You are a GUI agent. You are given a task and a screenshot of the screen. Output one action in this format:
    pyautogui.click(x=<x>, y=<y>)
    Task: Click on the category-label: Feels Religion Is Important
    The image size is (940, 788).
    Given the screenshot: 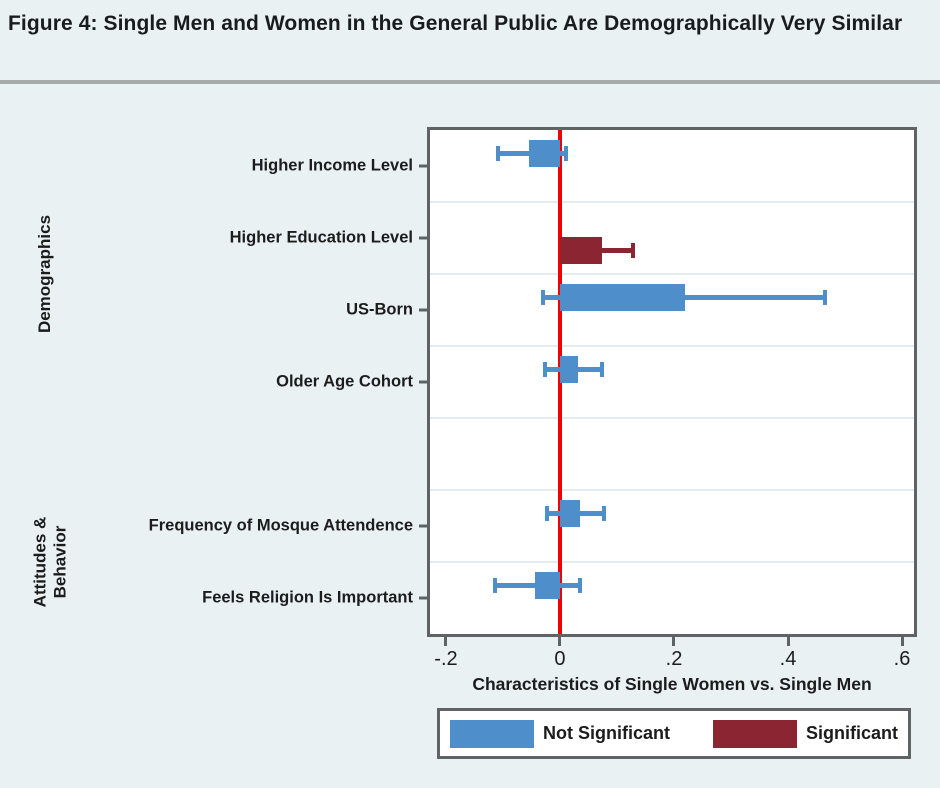 What is the action you would take?
    pyautogui.click(x=307, y=597)
    